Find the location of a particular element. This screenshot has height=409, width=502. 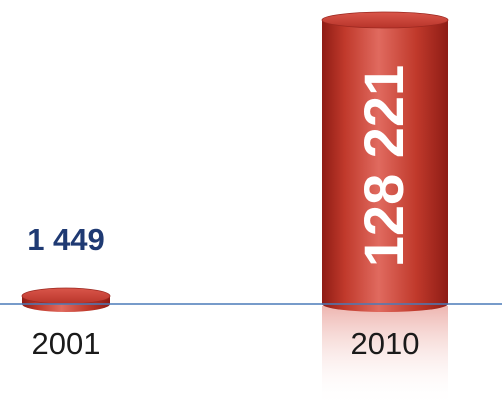

data-label: 1 449 is located at coordinates (66, 239).